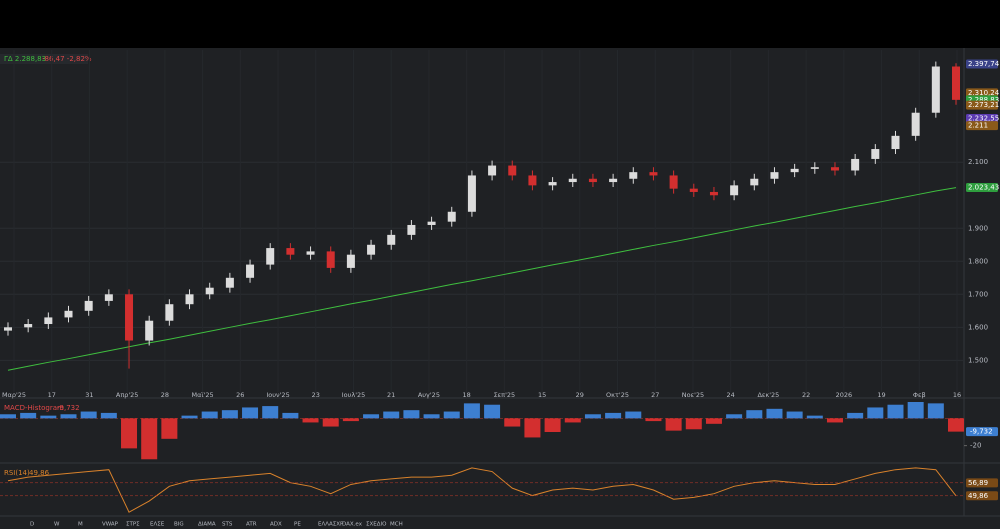  I want to click on toolbar-button: ΕΛΣΕ, so click(157, 525).